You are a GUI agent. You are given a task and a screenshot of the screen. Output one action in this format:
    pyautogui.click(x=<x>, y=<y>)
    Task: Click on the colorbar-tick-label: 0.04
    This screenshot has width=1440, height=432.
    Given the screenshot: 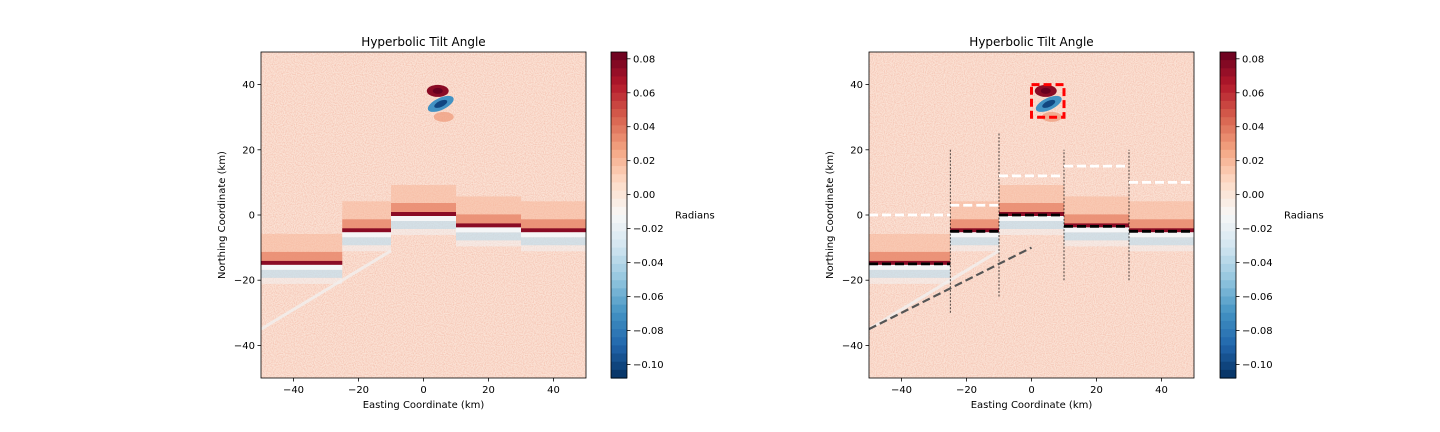 What is the action you would take?
    pyautogui.click(x=1253, y=127)
    